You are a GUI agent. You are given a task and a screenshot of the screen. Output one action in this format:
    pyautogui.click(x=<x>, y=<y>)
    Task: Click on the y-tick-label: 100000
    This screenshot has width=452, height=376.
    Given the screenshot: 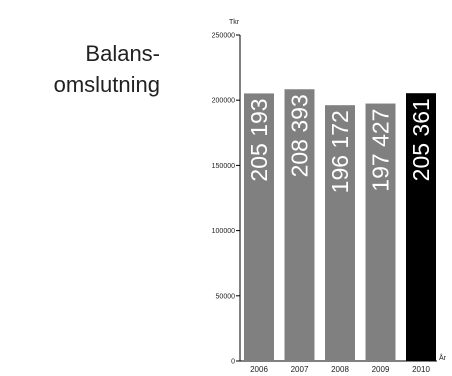 What is the action you would take?
    pyautogui.click(x=223, y=231)
    